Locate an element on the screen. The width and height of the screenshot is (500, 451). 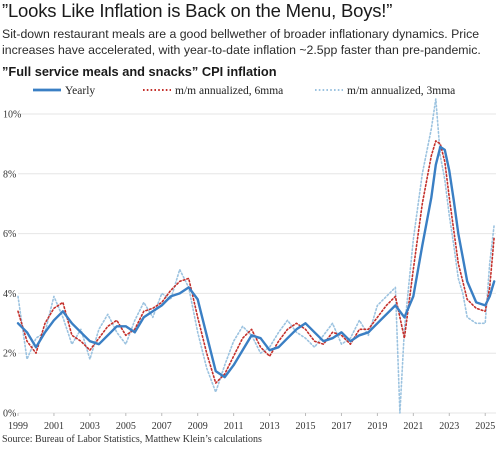
x-tick-label: 1999 is located at coordinates (18, 426).